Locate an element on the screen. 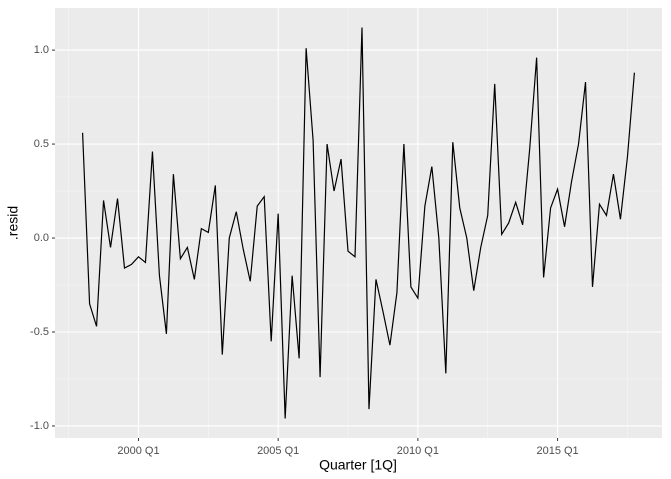 This screenshot has width=671, height=479. x-tick-label: 2005 Q1 is located at coordinates (278, 451).